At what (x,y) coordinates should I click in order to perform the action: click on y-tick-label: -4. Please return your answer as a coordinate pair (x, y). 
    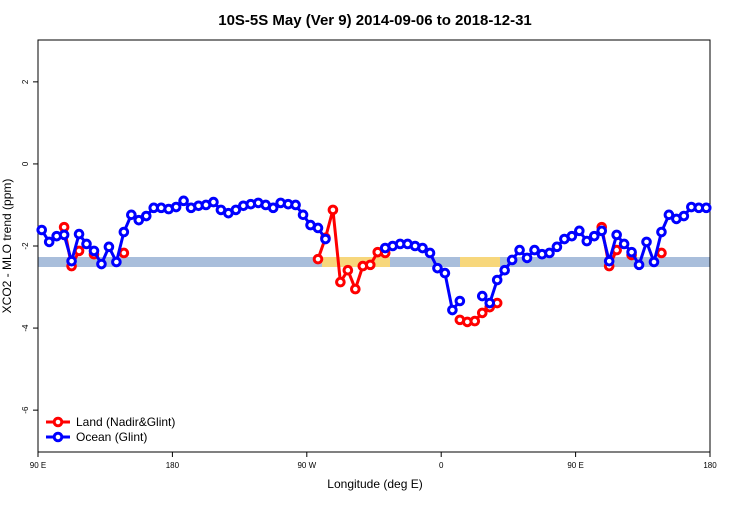
    Looking at the image, I should click on (25, 328).